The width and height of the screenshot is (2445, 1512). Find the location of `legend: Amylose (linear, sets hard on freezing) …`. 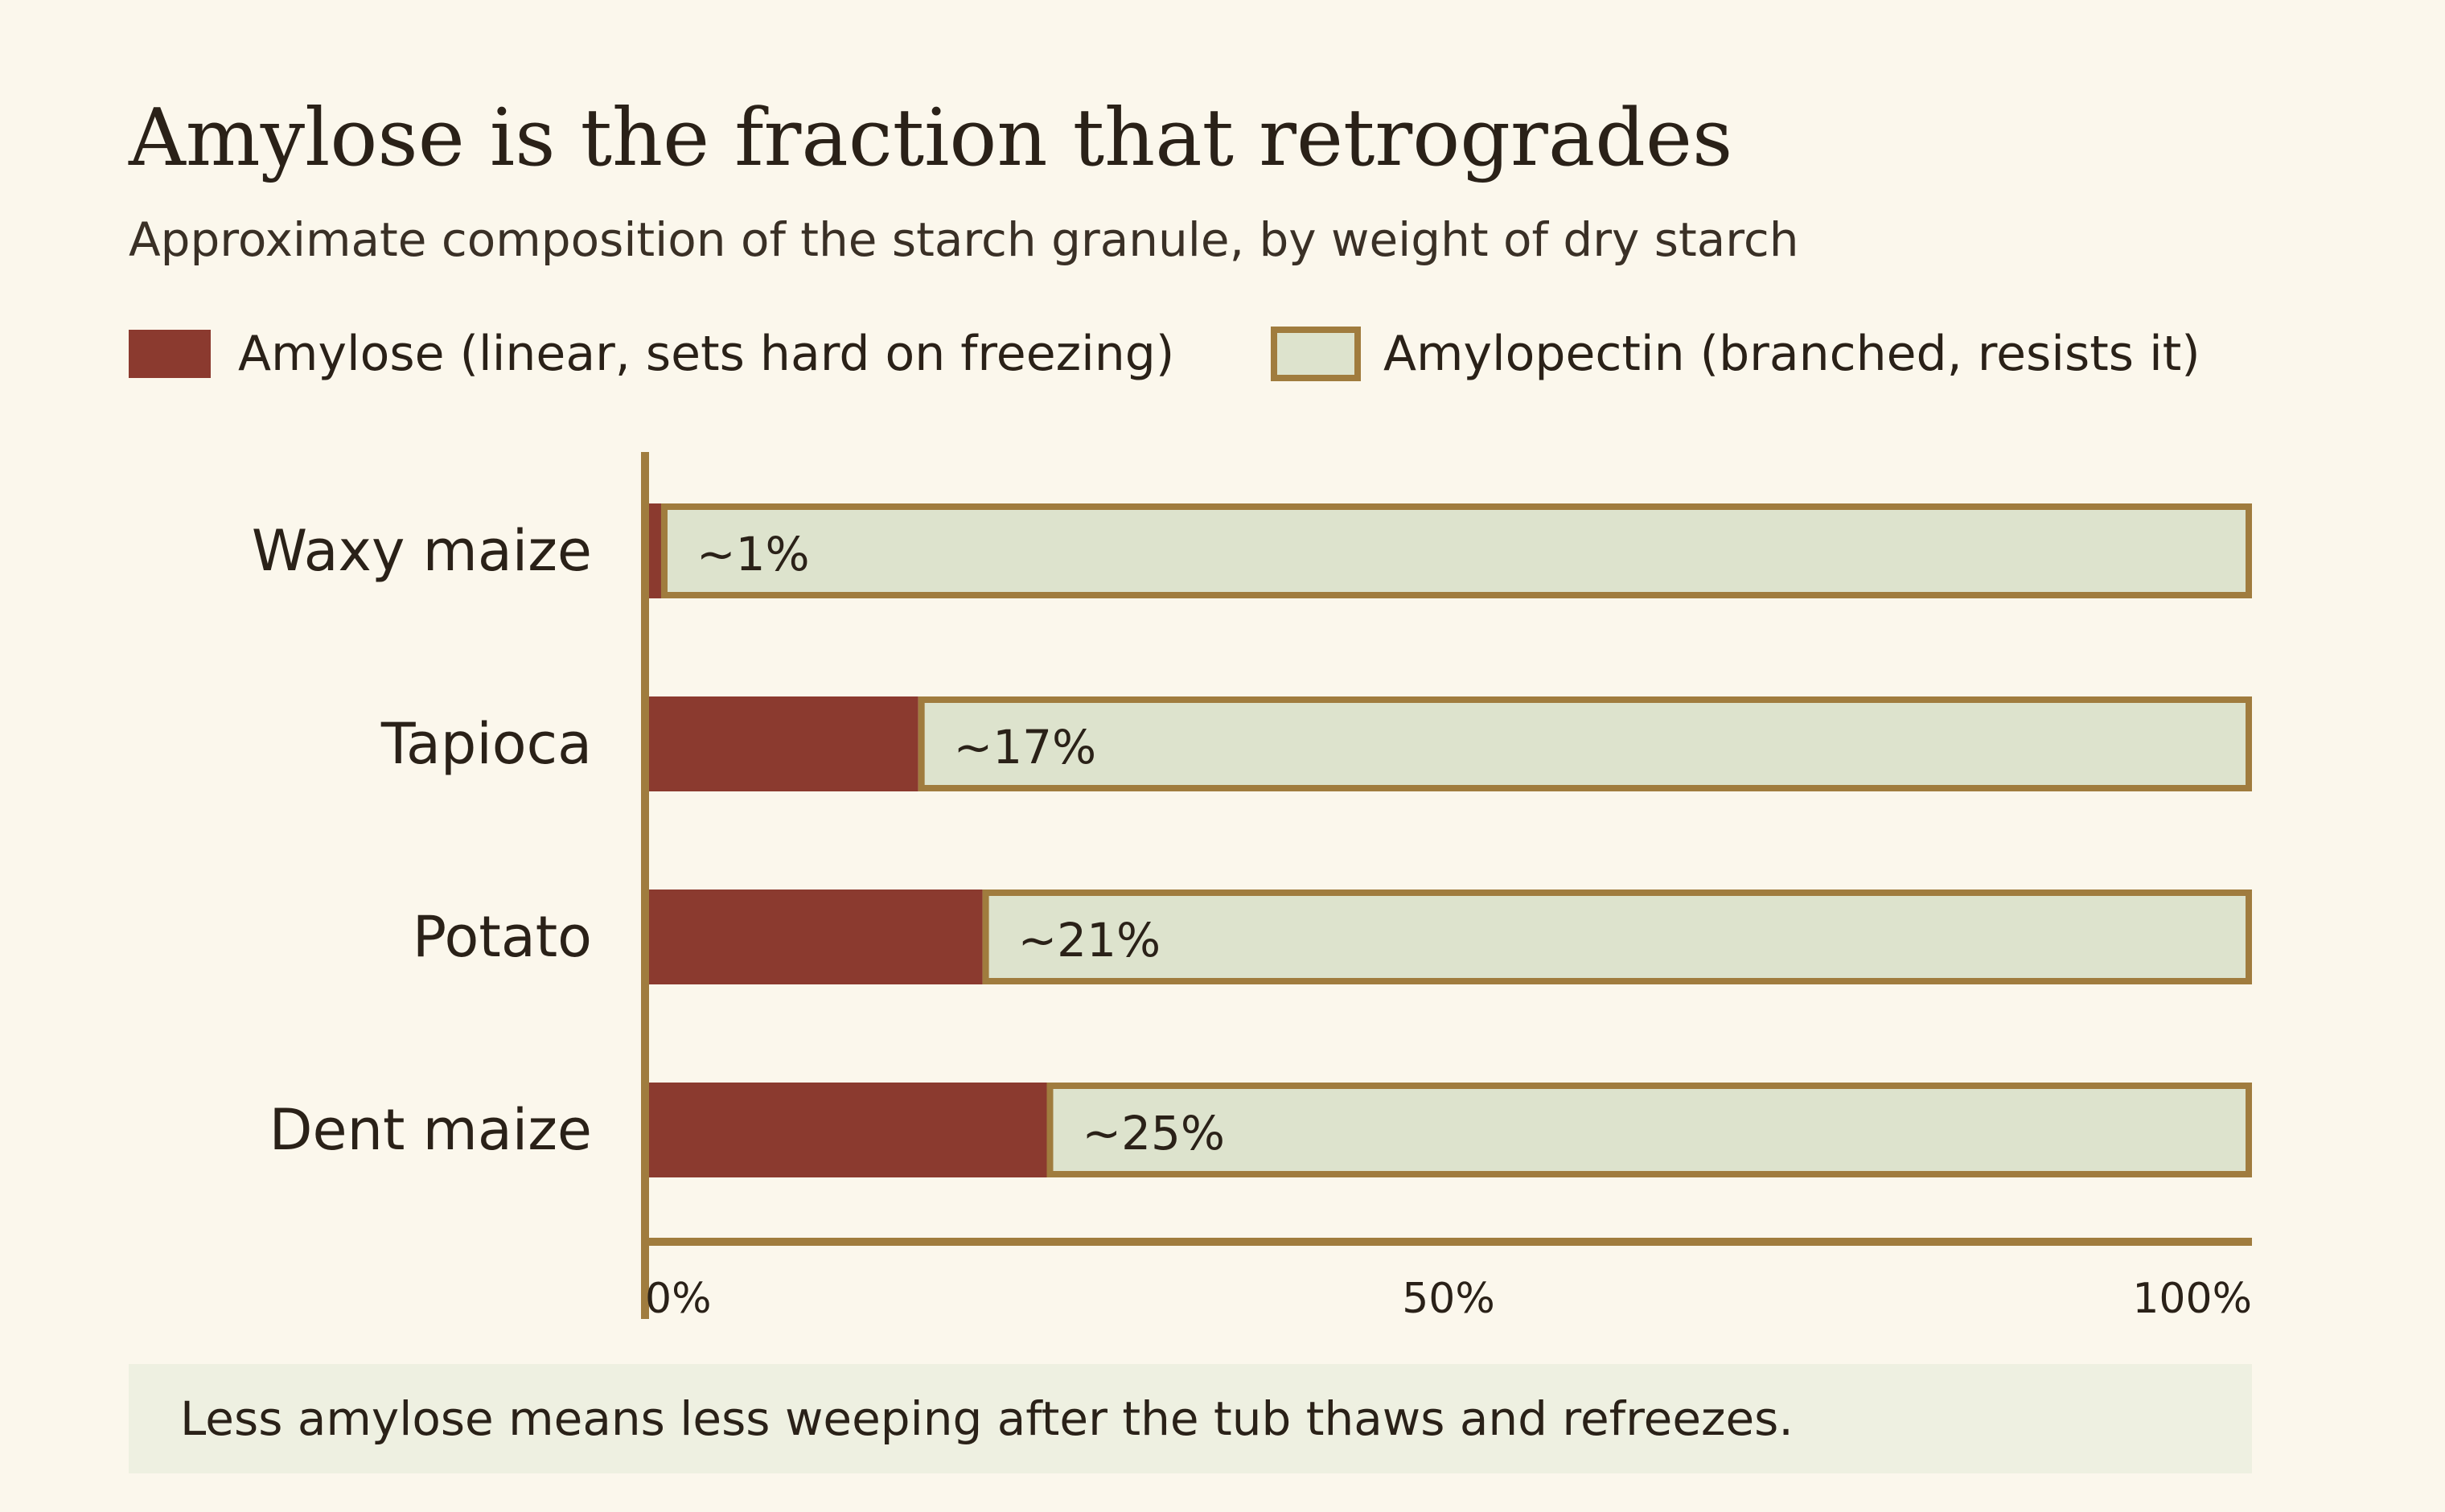

legend: Amylose (linear, sets hard on freezing) … is located at coordinates (1165, 354).